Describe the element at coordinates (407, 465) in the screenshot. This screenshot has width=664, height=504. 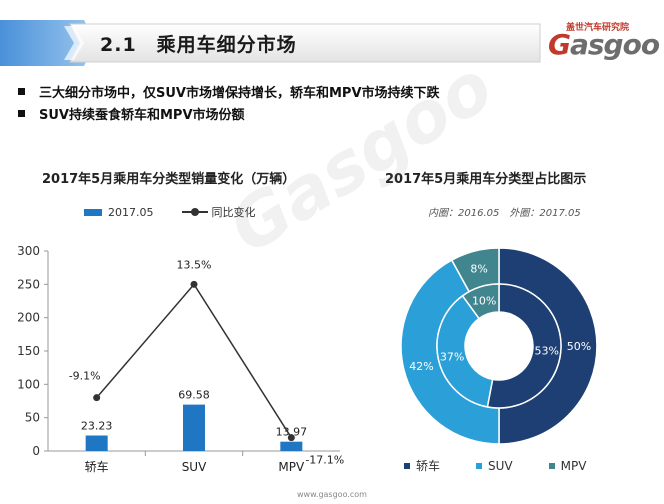
I see `legend-sedan-swatch-icon` at that location.